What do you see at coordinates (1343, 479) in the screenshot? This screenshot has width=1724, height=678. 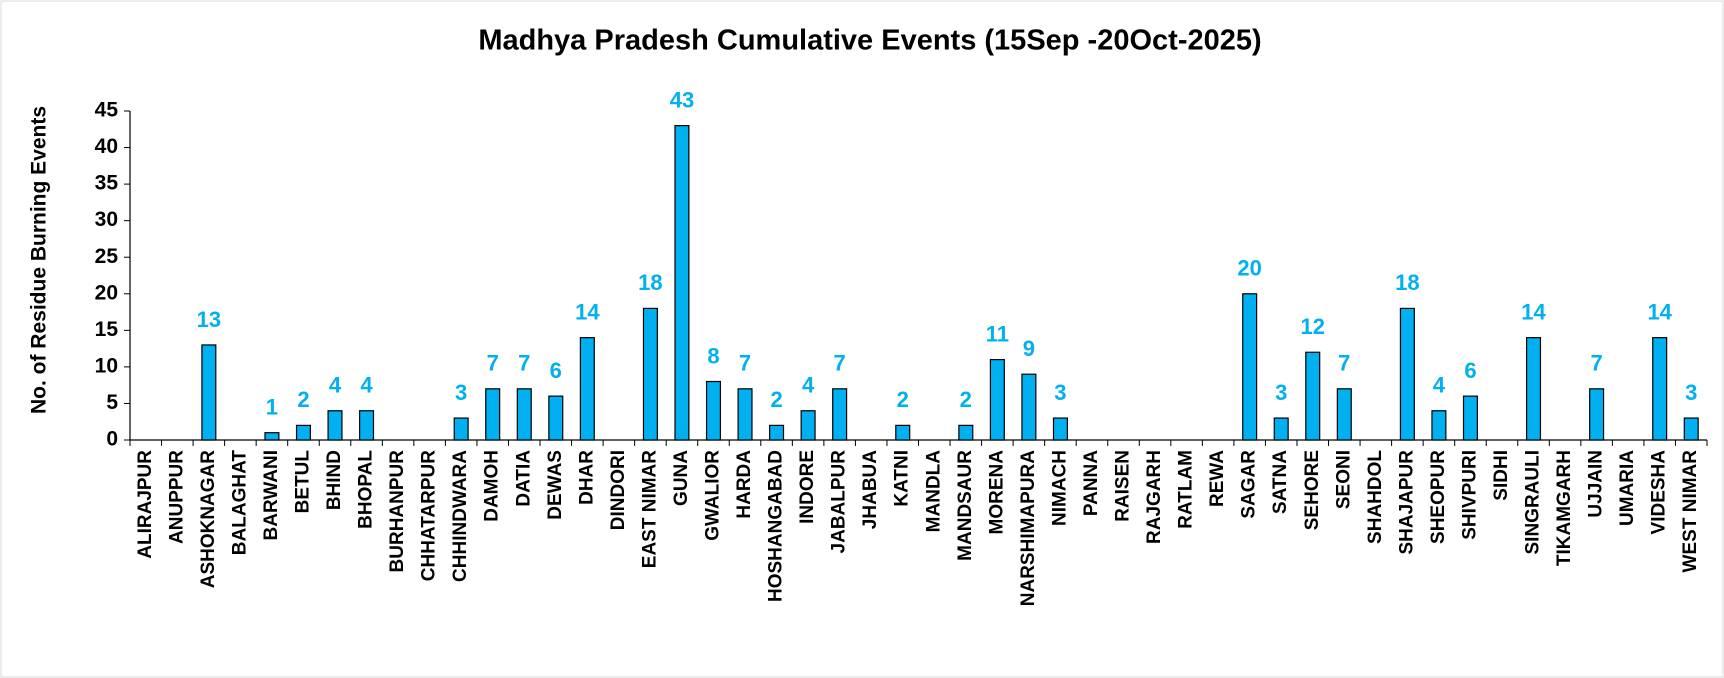 I see `x-tick-label: SEONI` at bounding box center [1343, 479].